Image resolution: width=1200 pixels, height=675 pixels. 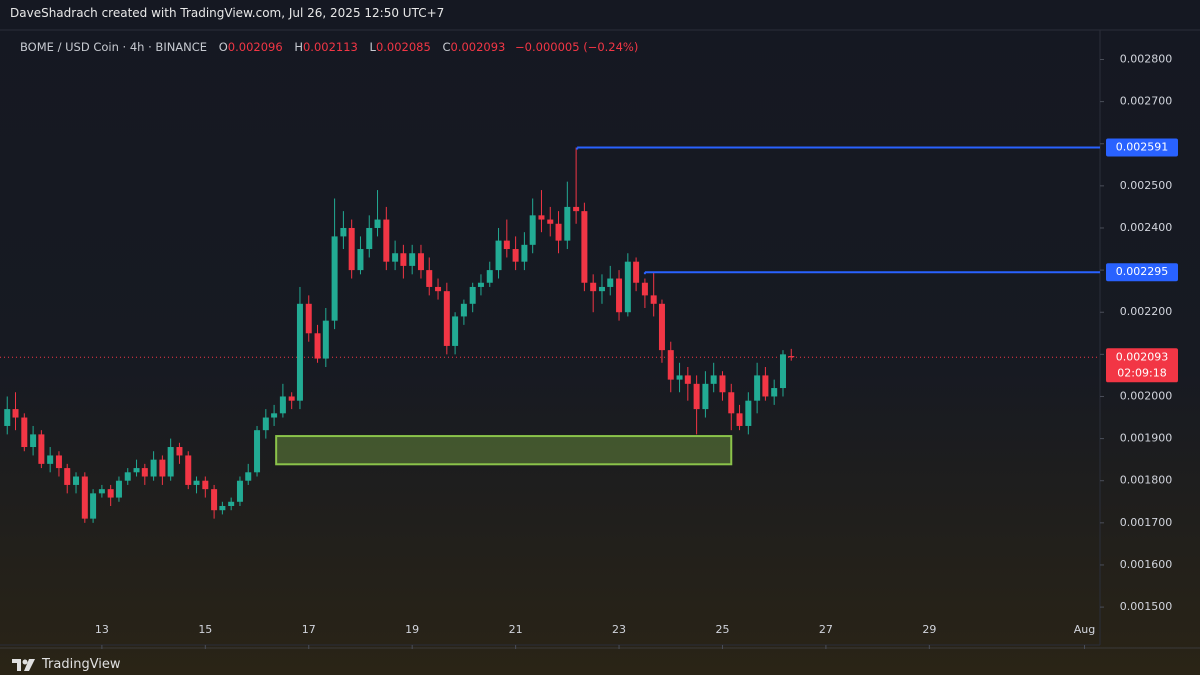 I want to click on symbol-title: BOME / USD Coin · 4h · BINANCE, so click(x=114, y=47).